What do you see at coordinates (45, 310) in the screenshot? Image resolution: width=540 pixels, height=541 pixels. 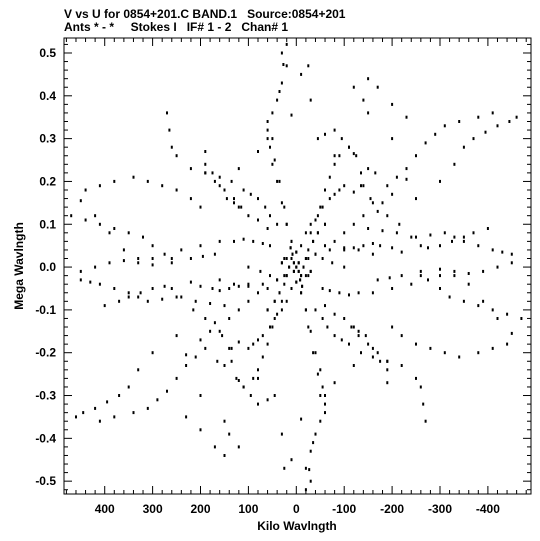 I see `y-tick-label: -0.1` at bounding box center [45, 310].